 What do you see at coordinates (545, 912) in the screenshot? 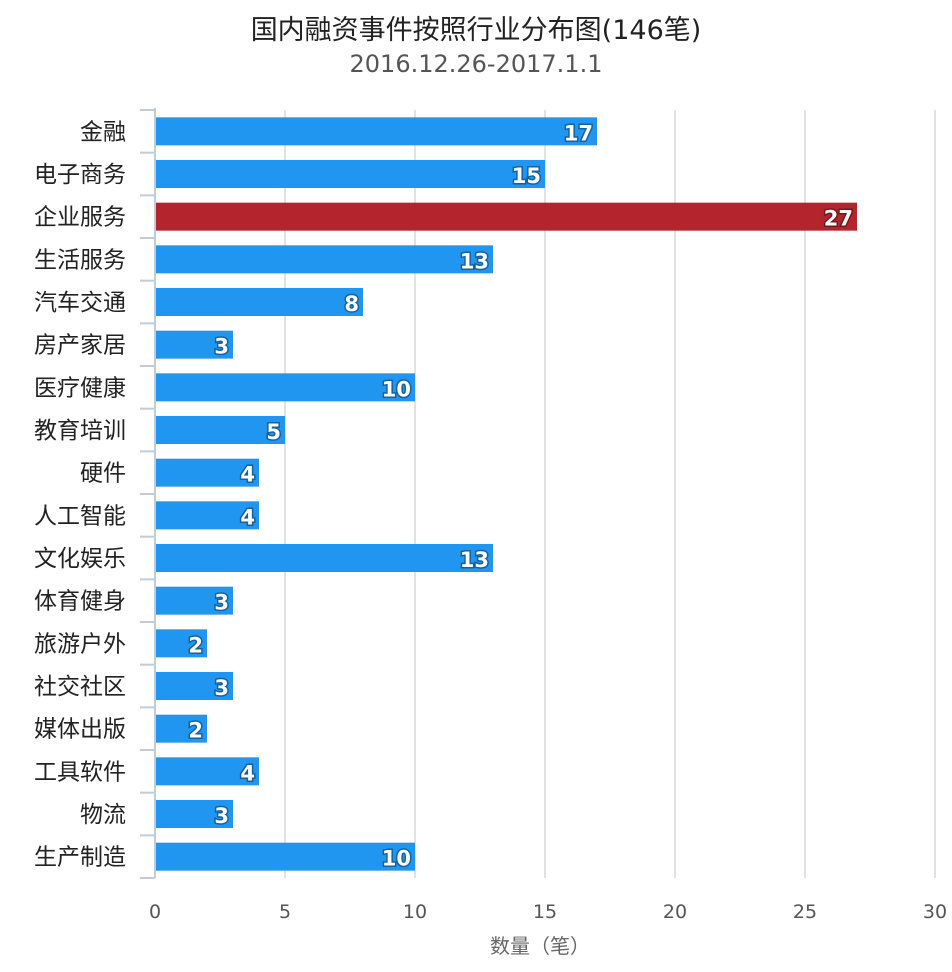
I see `x-tick-label: 15` at bounding box center [545, 912].